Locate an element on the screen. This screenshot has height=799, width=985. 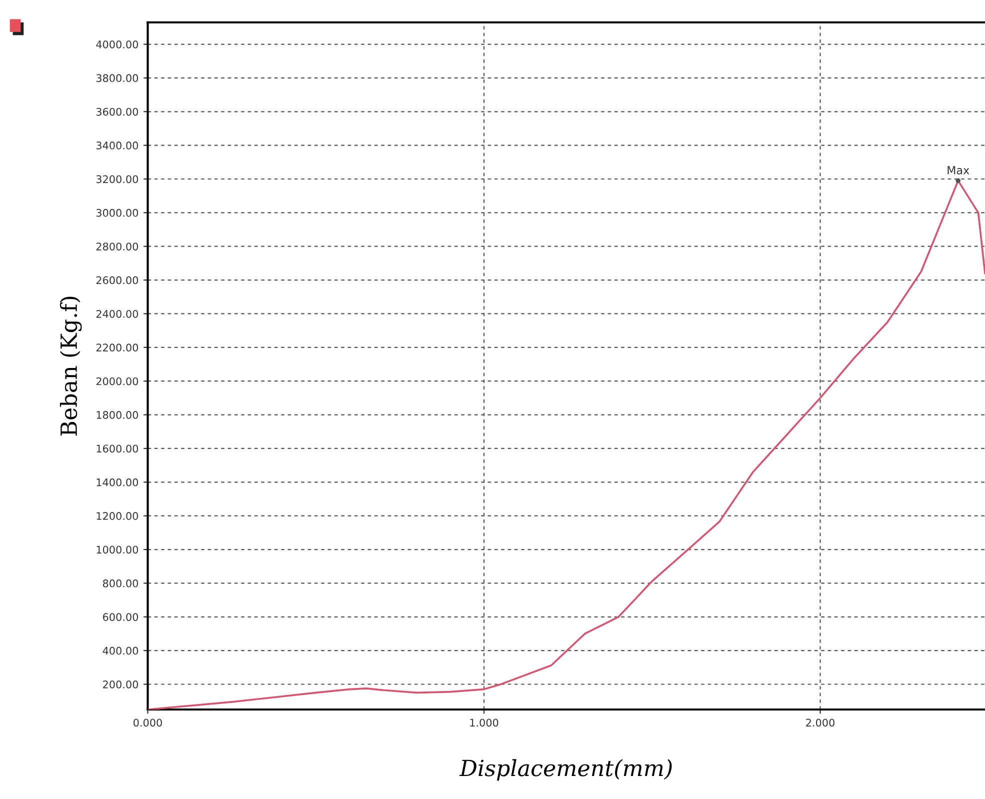
y-tick-label: 2200.00 is located at coordinates (117, 348).